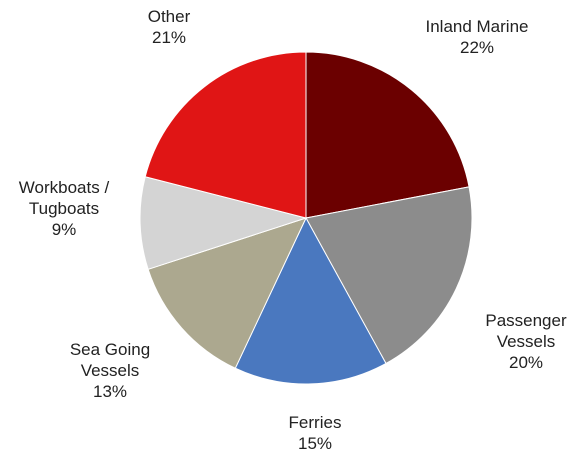 The width and height of the screenshot is (578, 465). I want to click on slice-label-line: Ferries, so click(315, 422).